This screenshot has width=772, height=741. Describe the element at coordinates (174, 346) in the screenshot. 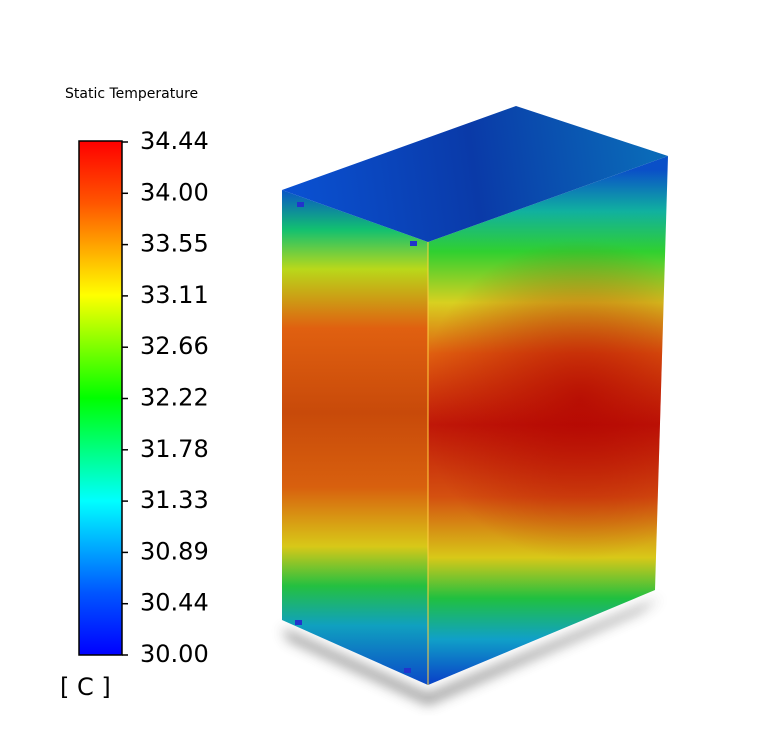

I see `tick-label: 32.66` at that location.